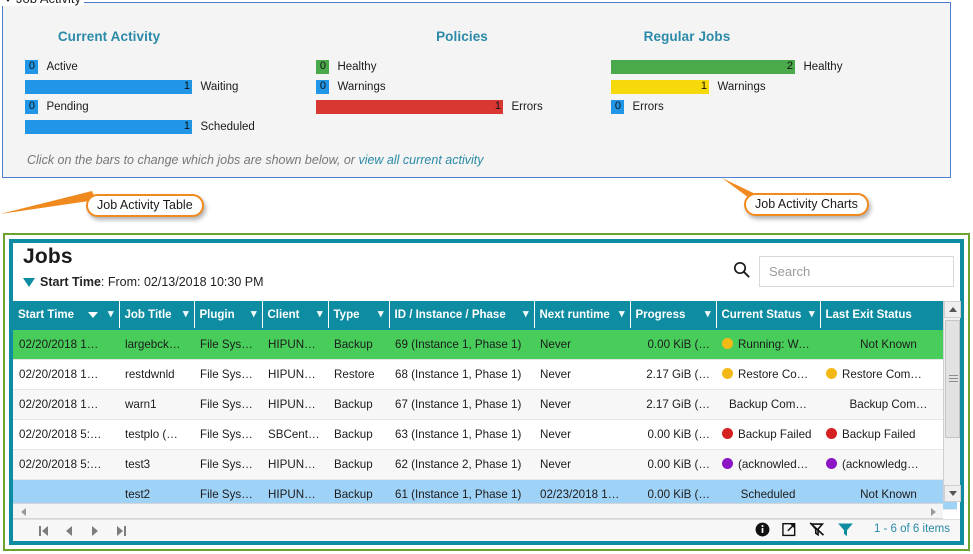 The image size is (973, 554). What do you see at coordinates (497, 106) in the screenshot?
I see `bar-policies-errors-value: 1` at bounding box center [497, 106].